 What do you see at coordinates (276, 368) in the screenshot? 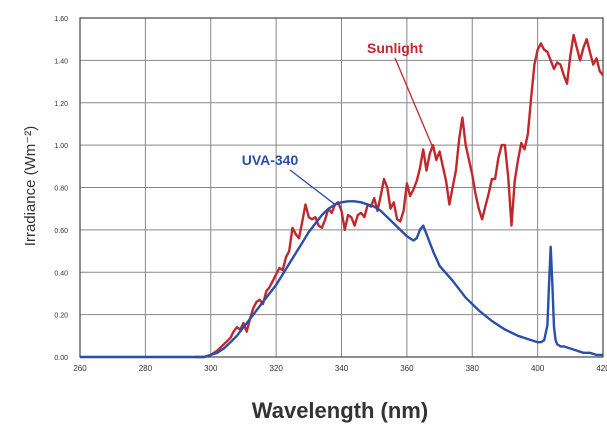
I see `x-tick-label: 320` at bounding box center [276, 368].